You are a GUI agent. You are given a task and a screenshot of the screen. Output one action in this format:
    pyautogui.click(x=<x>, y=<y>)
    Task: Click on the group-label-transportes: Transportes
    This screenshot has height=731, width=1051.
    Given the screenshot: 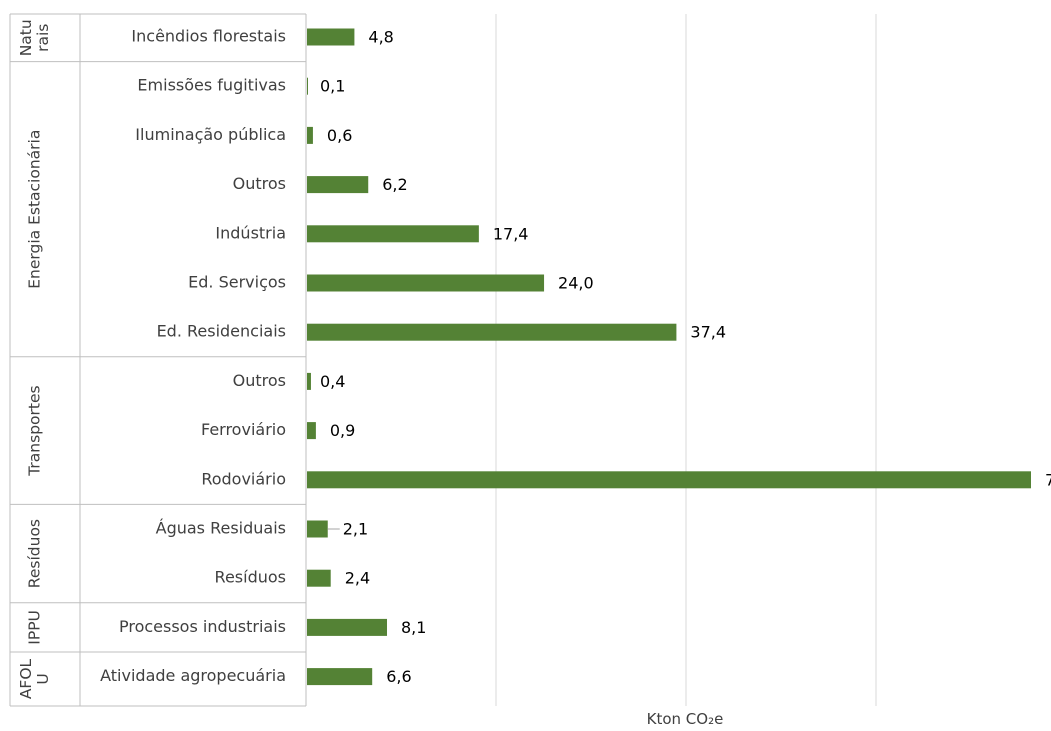 What is the action you would take?
    pyautogui.click(x=35, y=430)
    